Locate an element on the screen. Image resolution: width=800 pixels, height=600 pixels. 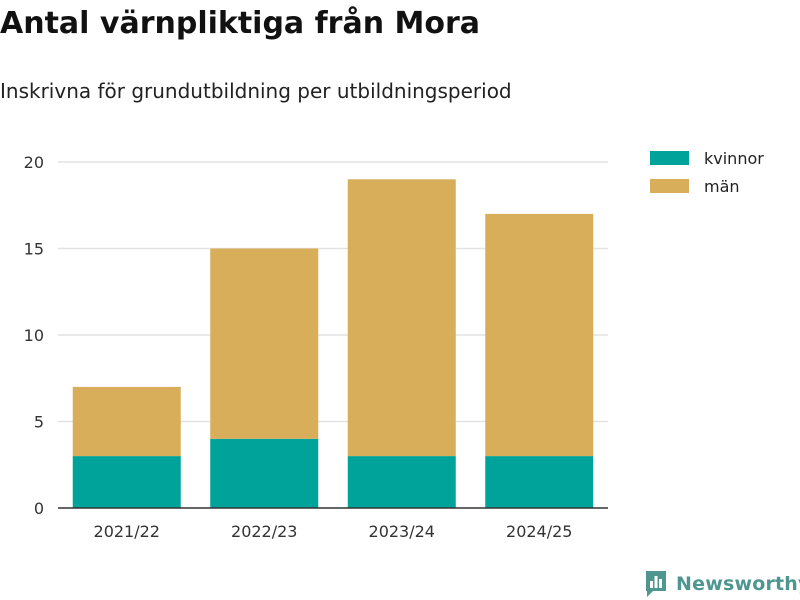
x-tick-label: 2023/24 is located at coordinates (402, 531).